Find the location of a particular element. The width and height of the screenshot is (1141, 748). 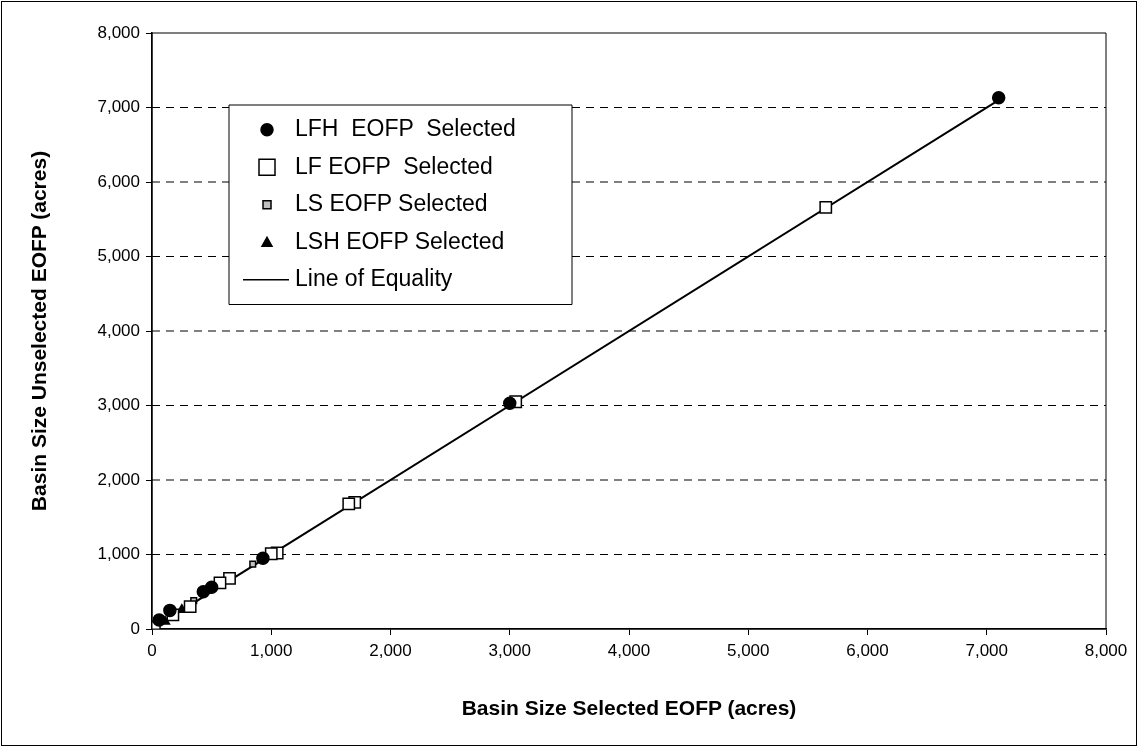

legend-label: LSH EOFP Selected is located at coordinates (400, 240).